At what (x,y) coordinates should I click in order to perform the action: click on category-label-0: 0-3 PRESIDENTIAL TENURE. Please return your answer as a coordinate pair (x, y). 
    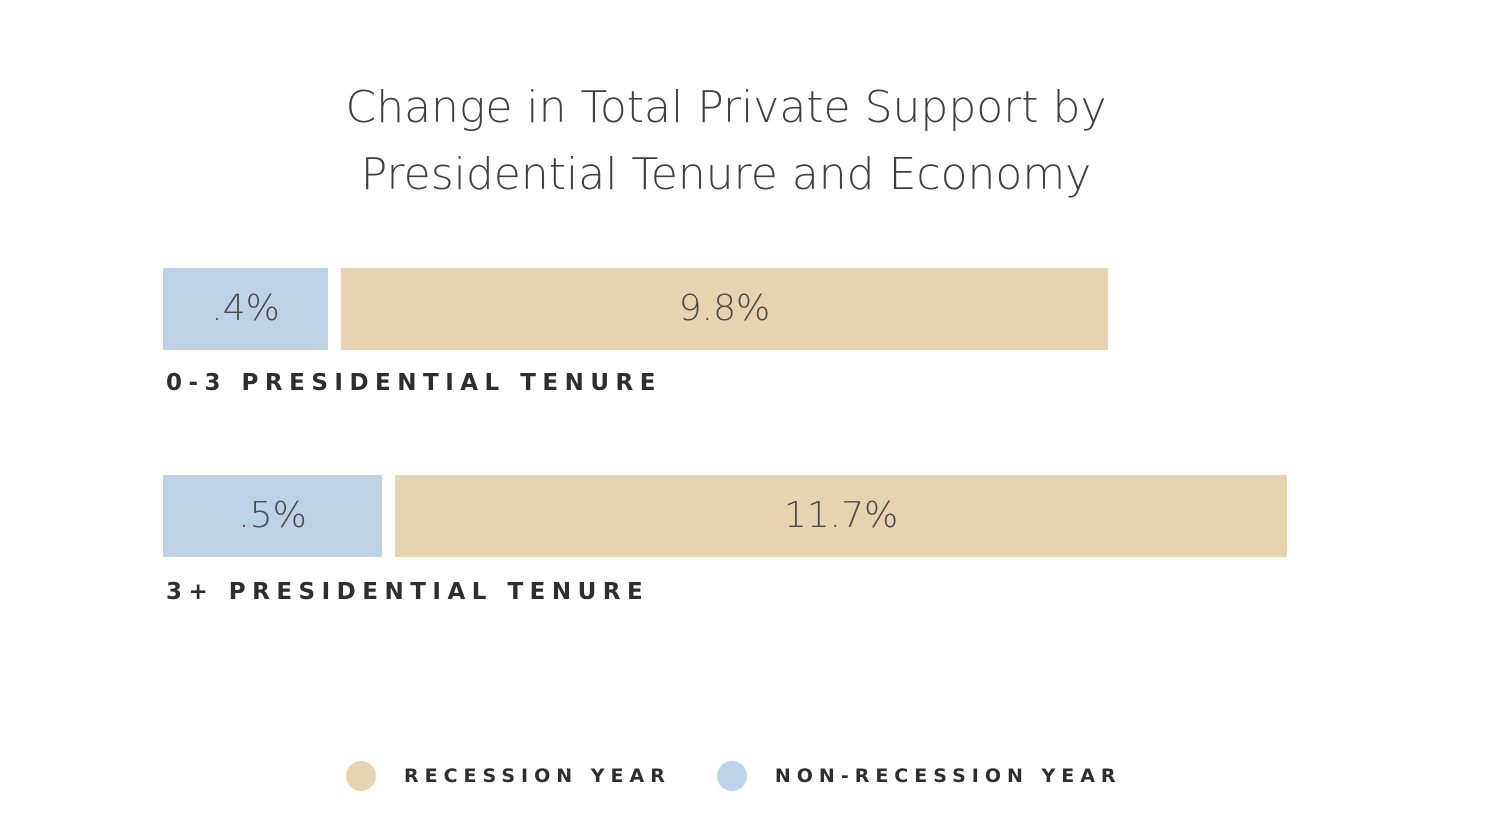
    Looking at the image, I should click on (414, 383).